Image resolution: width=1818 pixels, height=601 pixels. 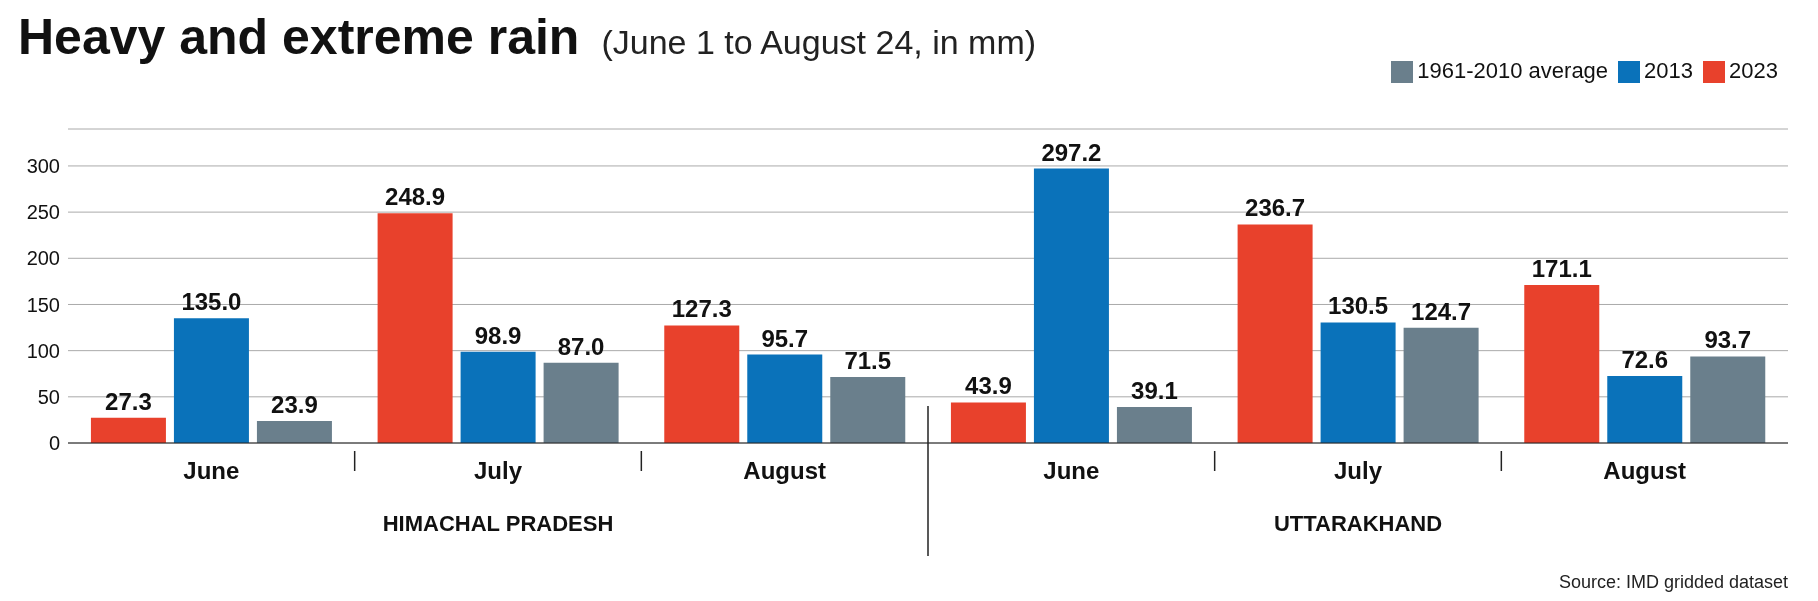 I want to click on chart-subtitle: (June 1 to August 24, in mm), so click(x=819, y=42).